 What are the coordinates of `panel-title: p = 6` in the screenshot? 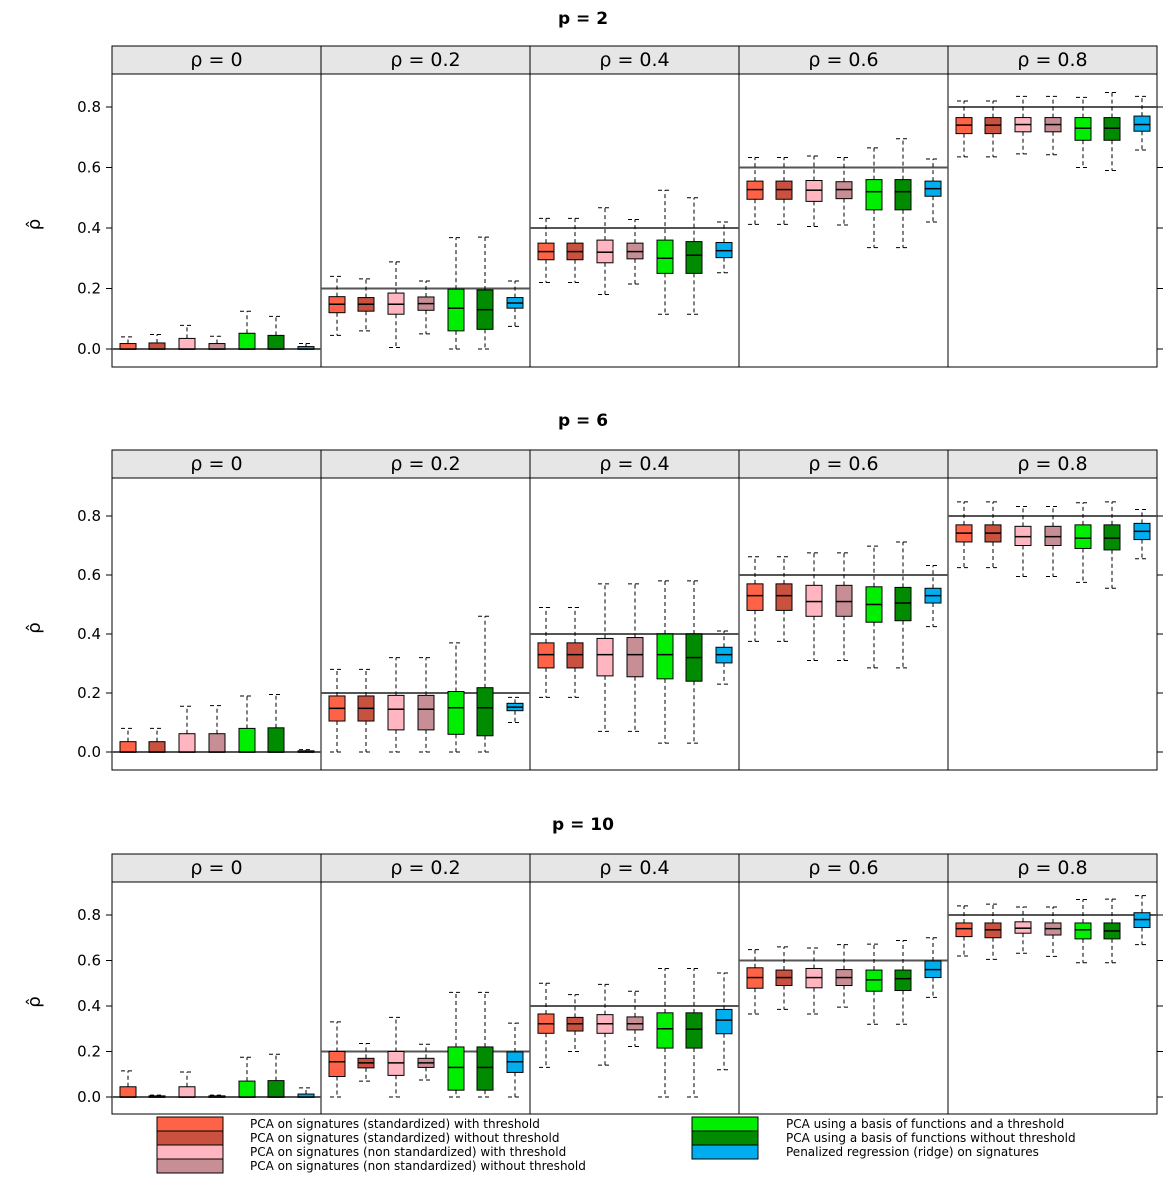 It's located at (583, 421).